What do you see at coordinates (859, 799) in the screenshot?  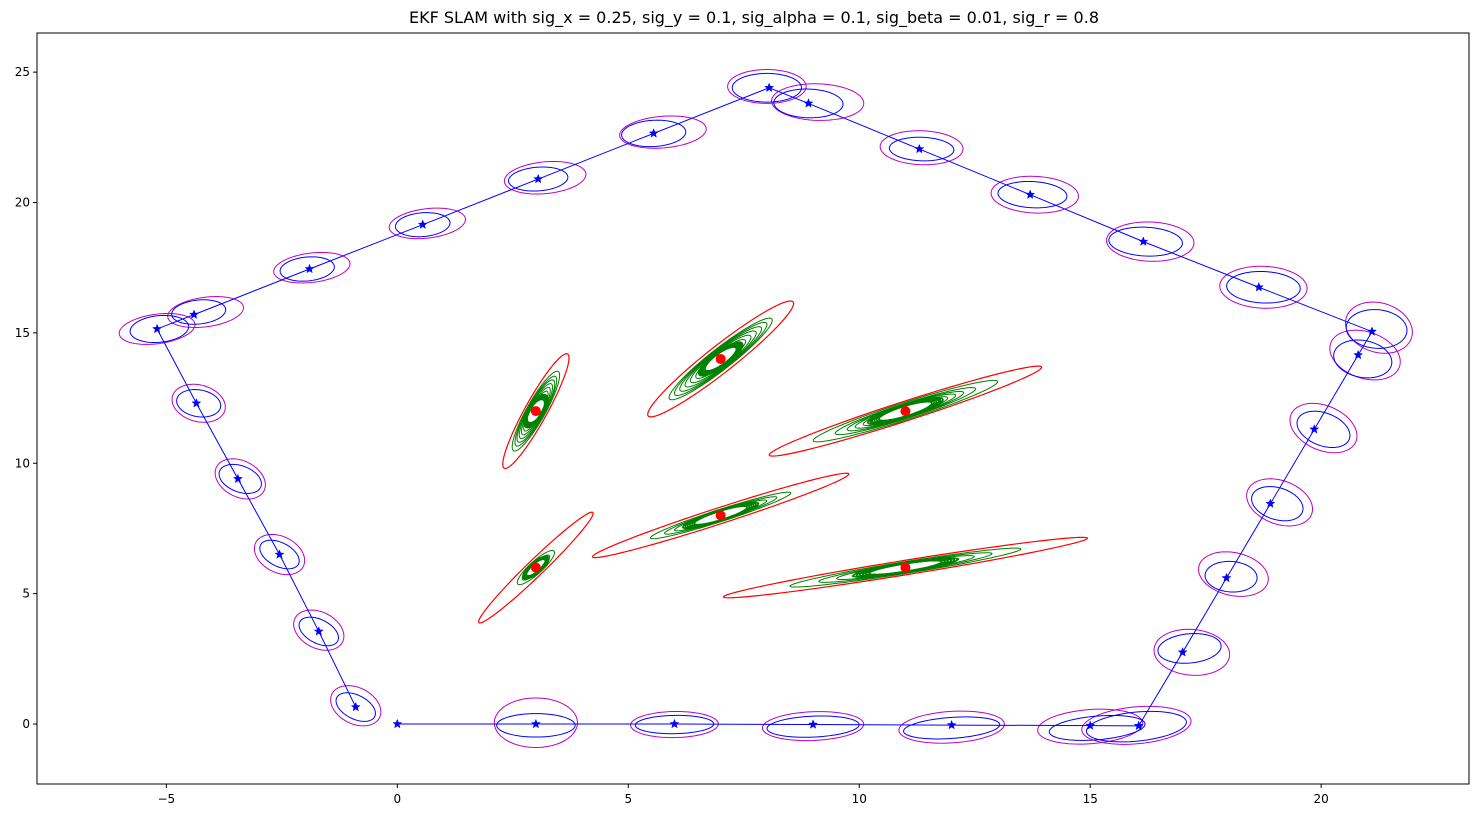 I see `x-tick-label: 10` at bounding box center [859, 799].